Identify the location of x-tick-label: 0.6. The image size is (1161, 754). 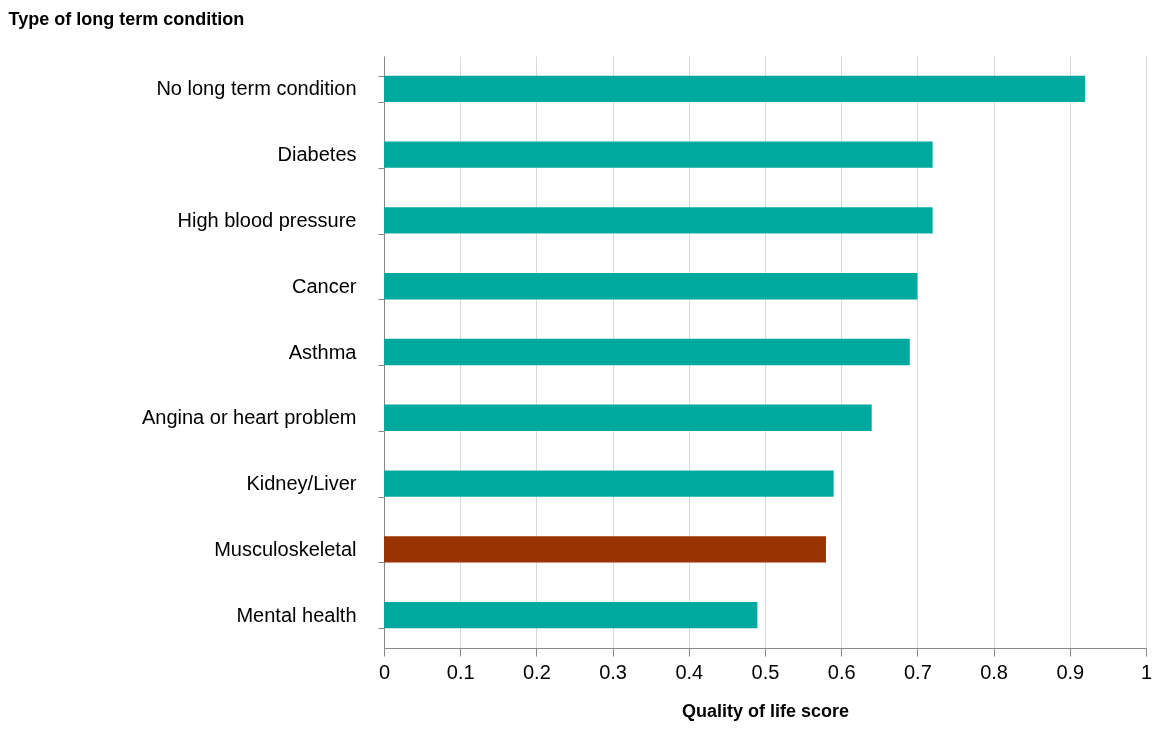
(841, 671).